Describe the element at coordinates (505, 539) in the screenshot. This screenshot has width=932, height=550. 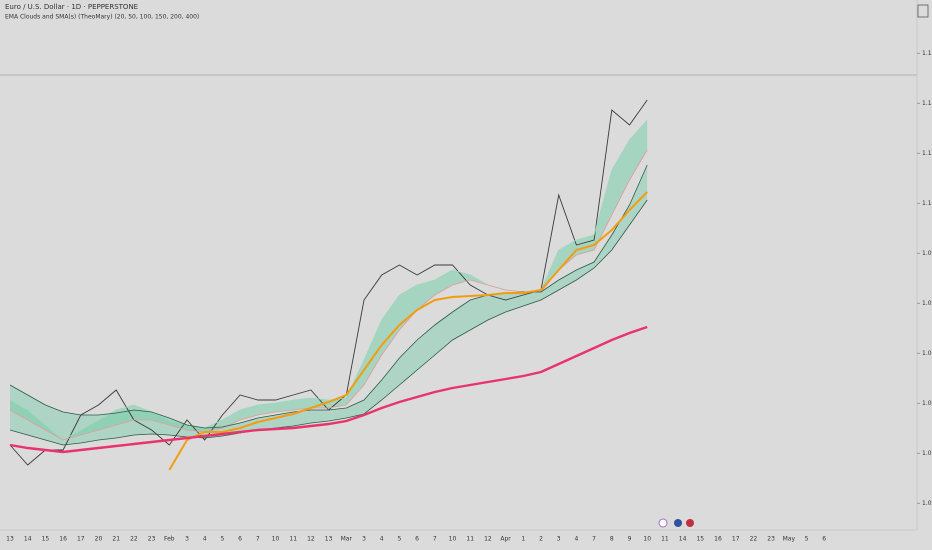
I see `x-tick-label: Apr` at that location.